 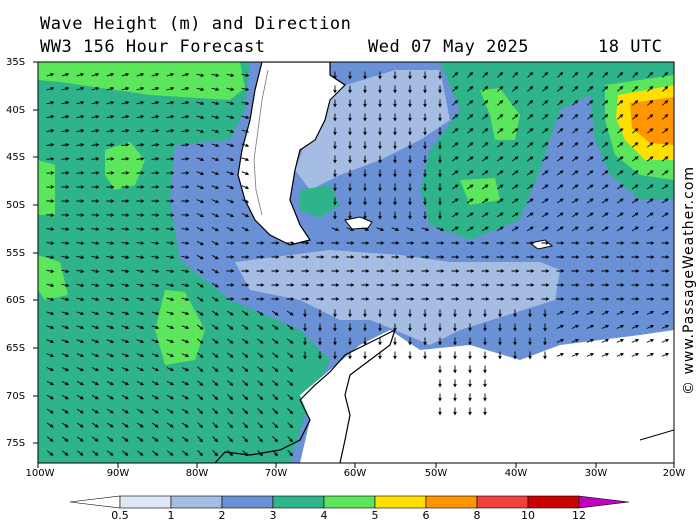 What do you see at coordinates (120, 515) in the screenshot?
I see `legend-label-0-5: 0.5` at bounding box center [120, 515].